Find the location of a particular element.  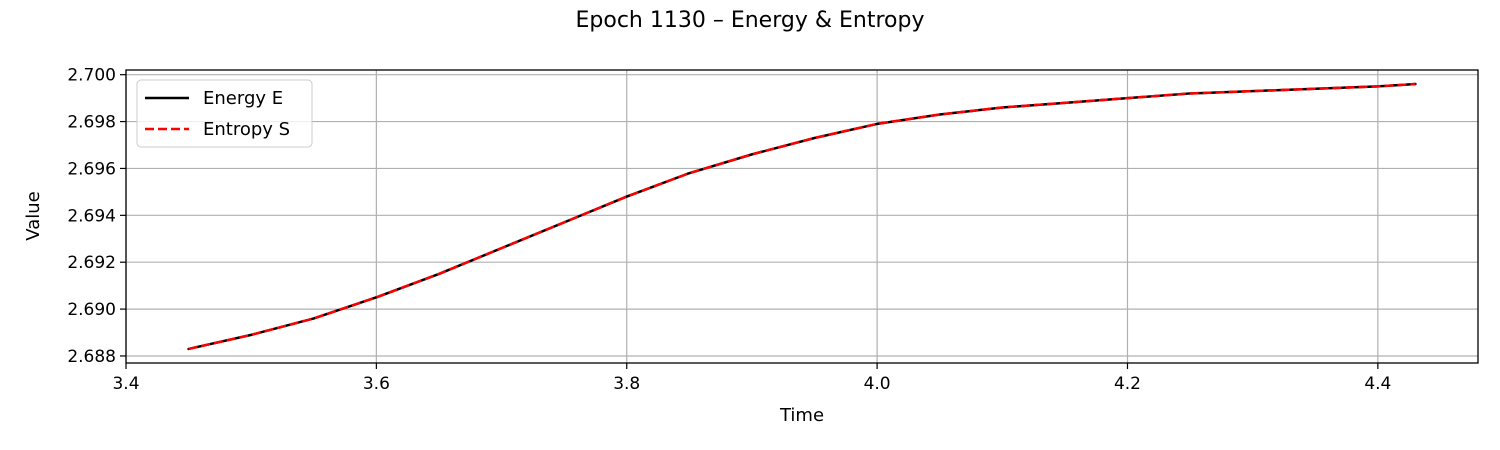

x-tick-label: 4.0 is located at coordinates (877, 384).